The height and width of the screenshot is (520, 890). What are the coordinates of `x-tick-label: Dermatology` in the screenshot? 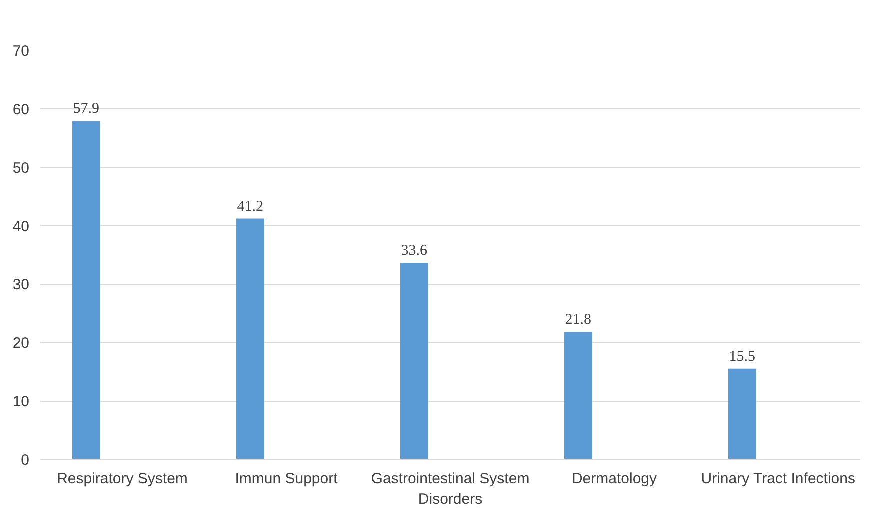 It's located at (615, 479).